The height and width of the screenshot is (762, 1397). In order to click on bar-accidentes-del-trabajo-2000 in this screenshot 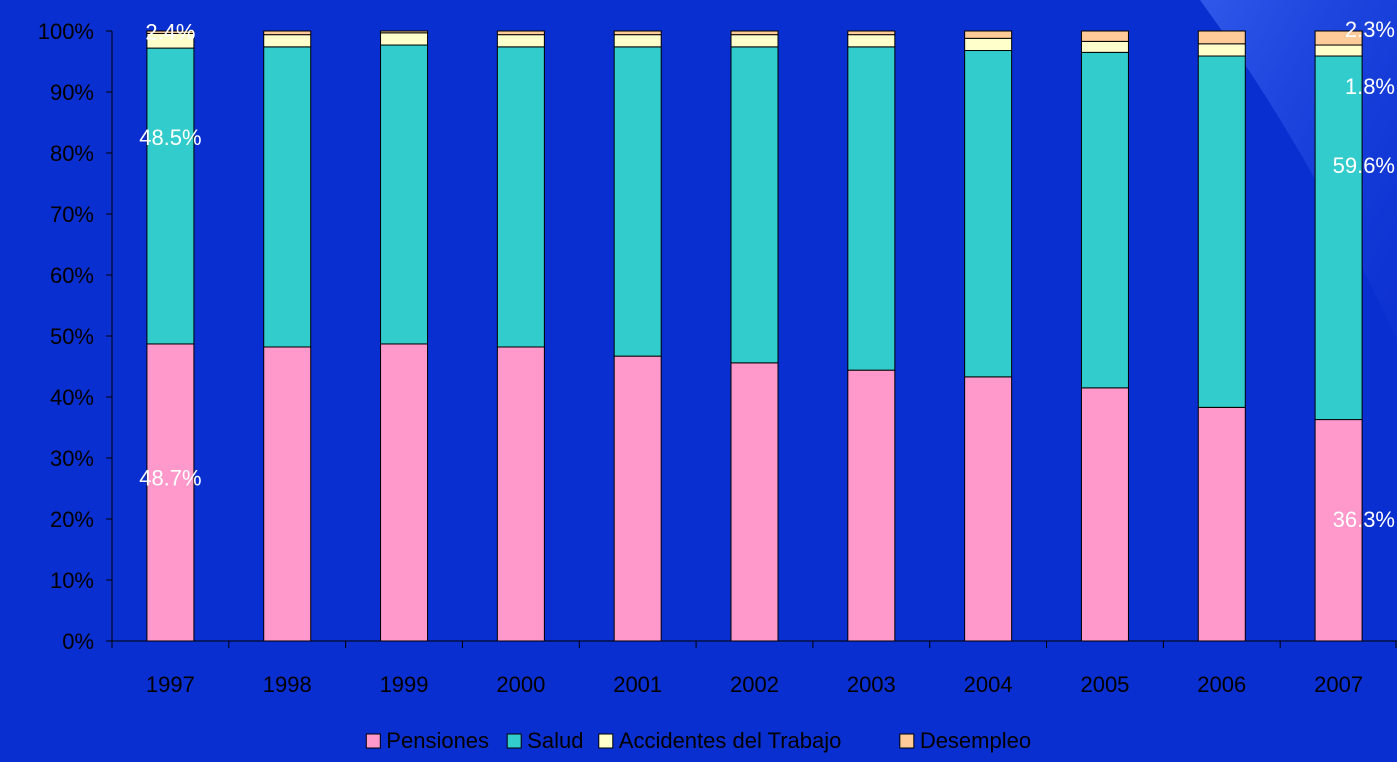, I will do `click(520, 41)`.